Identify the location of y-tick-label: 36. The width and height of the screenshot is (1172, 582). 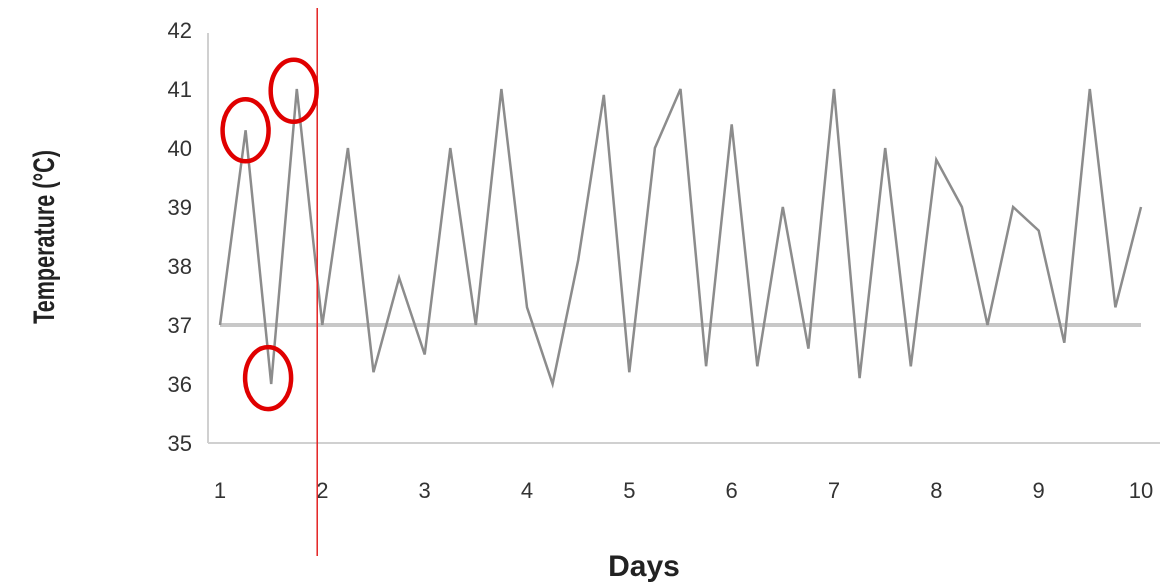
(180, 384).